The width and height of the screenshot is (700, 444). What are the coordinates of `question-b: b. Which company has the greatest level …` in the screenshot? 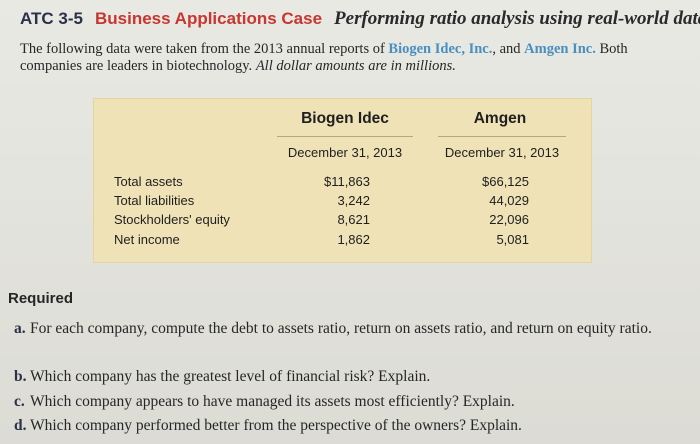 It's located at (354, 376).